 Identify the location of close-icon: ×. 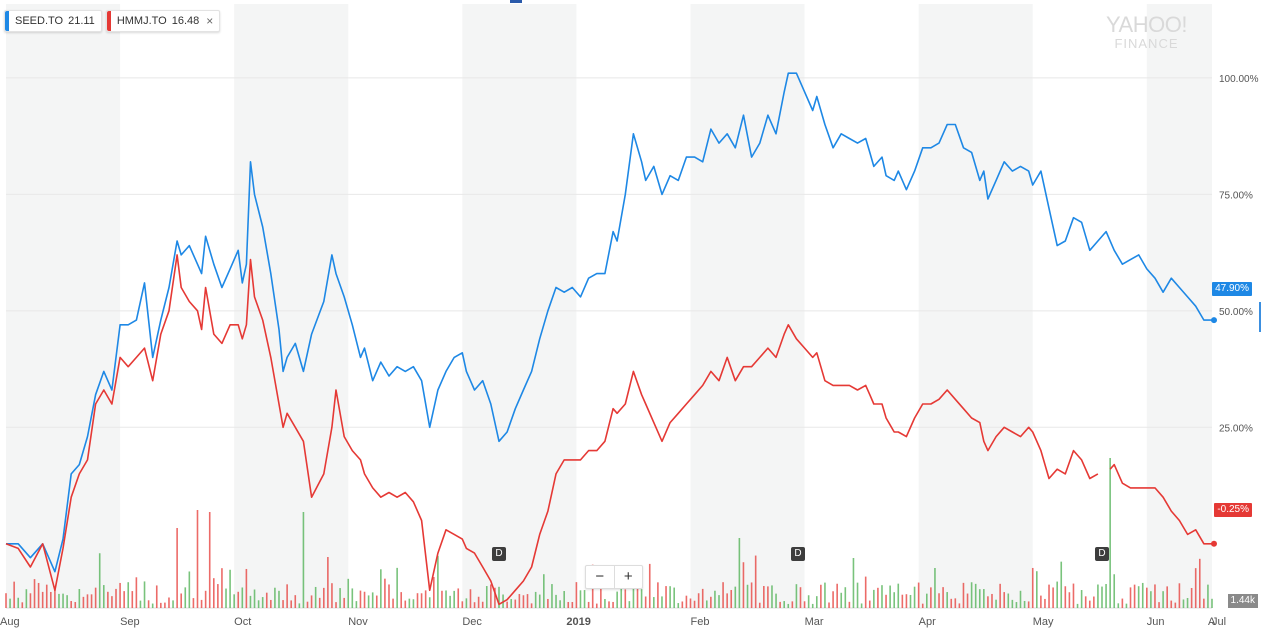
(210, 21).